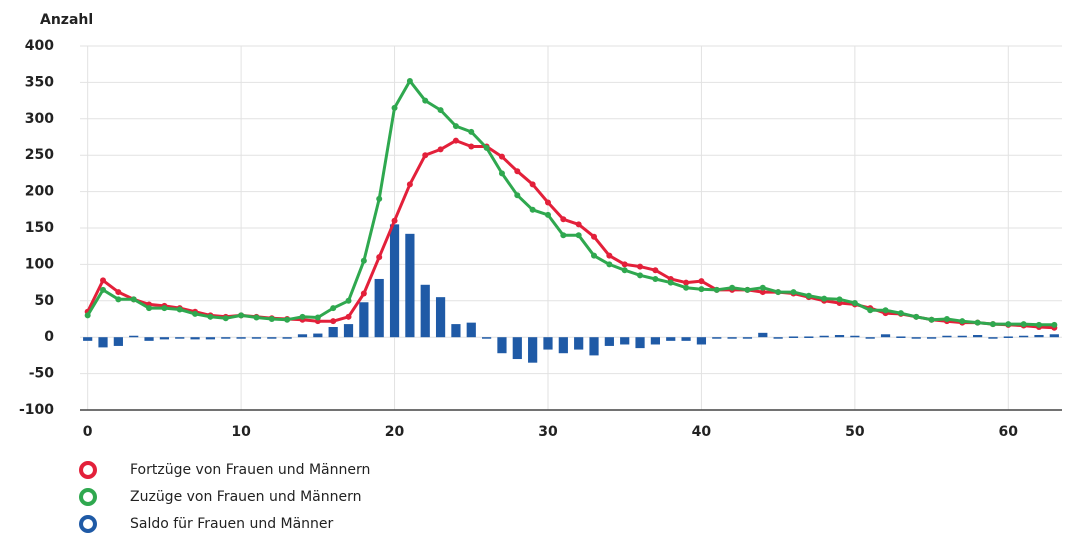 The image size is (1069, 533). What do you see at coordinates (88, 470) in the screenshot?
I see `legend-marker` at bounding box center [88, 470].